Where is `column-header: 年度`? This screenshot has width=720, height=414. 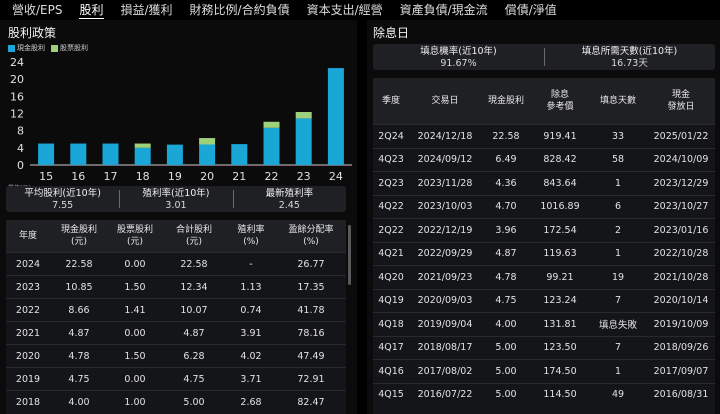 column-header: 年度 is located at coordinates (27, 236).